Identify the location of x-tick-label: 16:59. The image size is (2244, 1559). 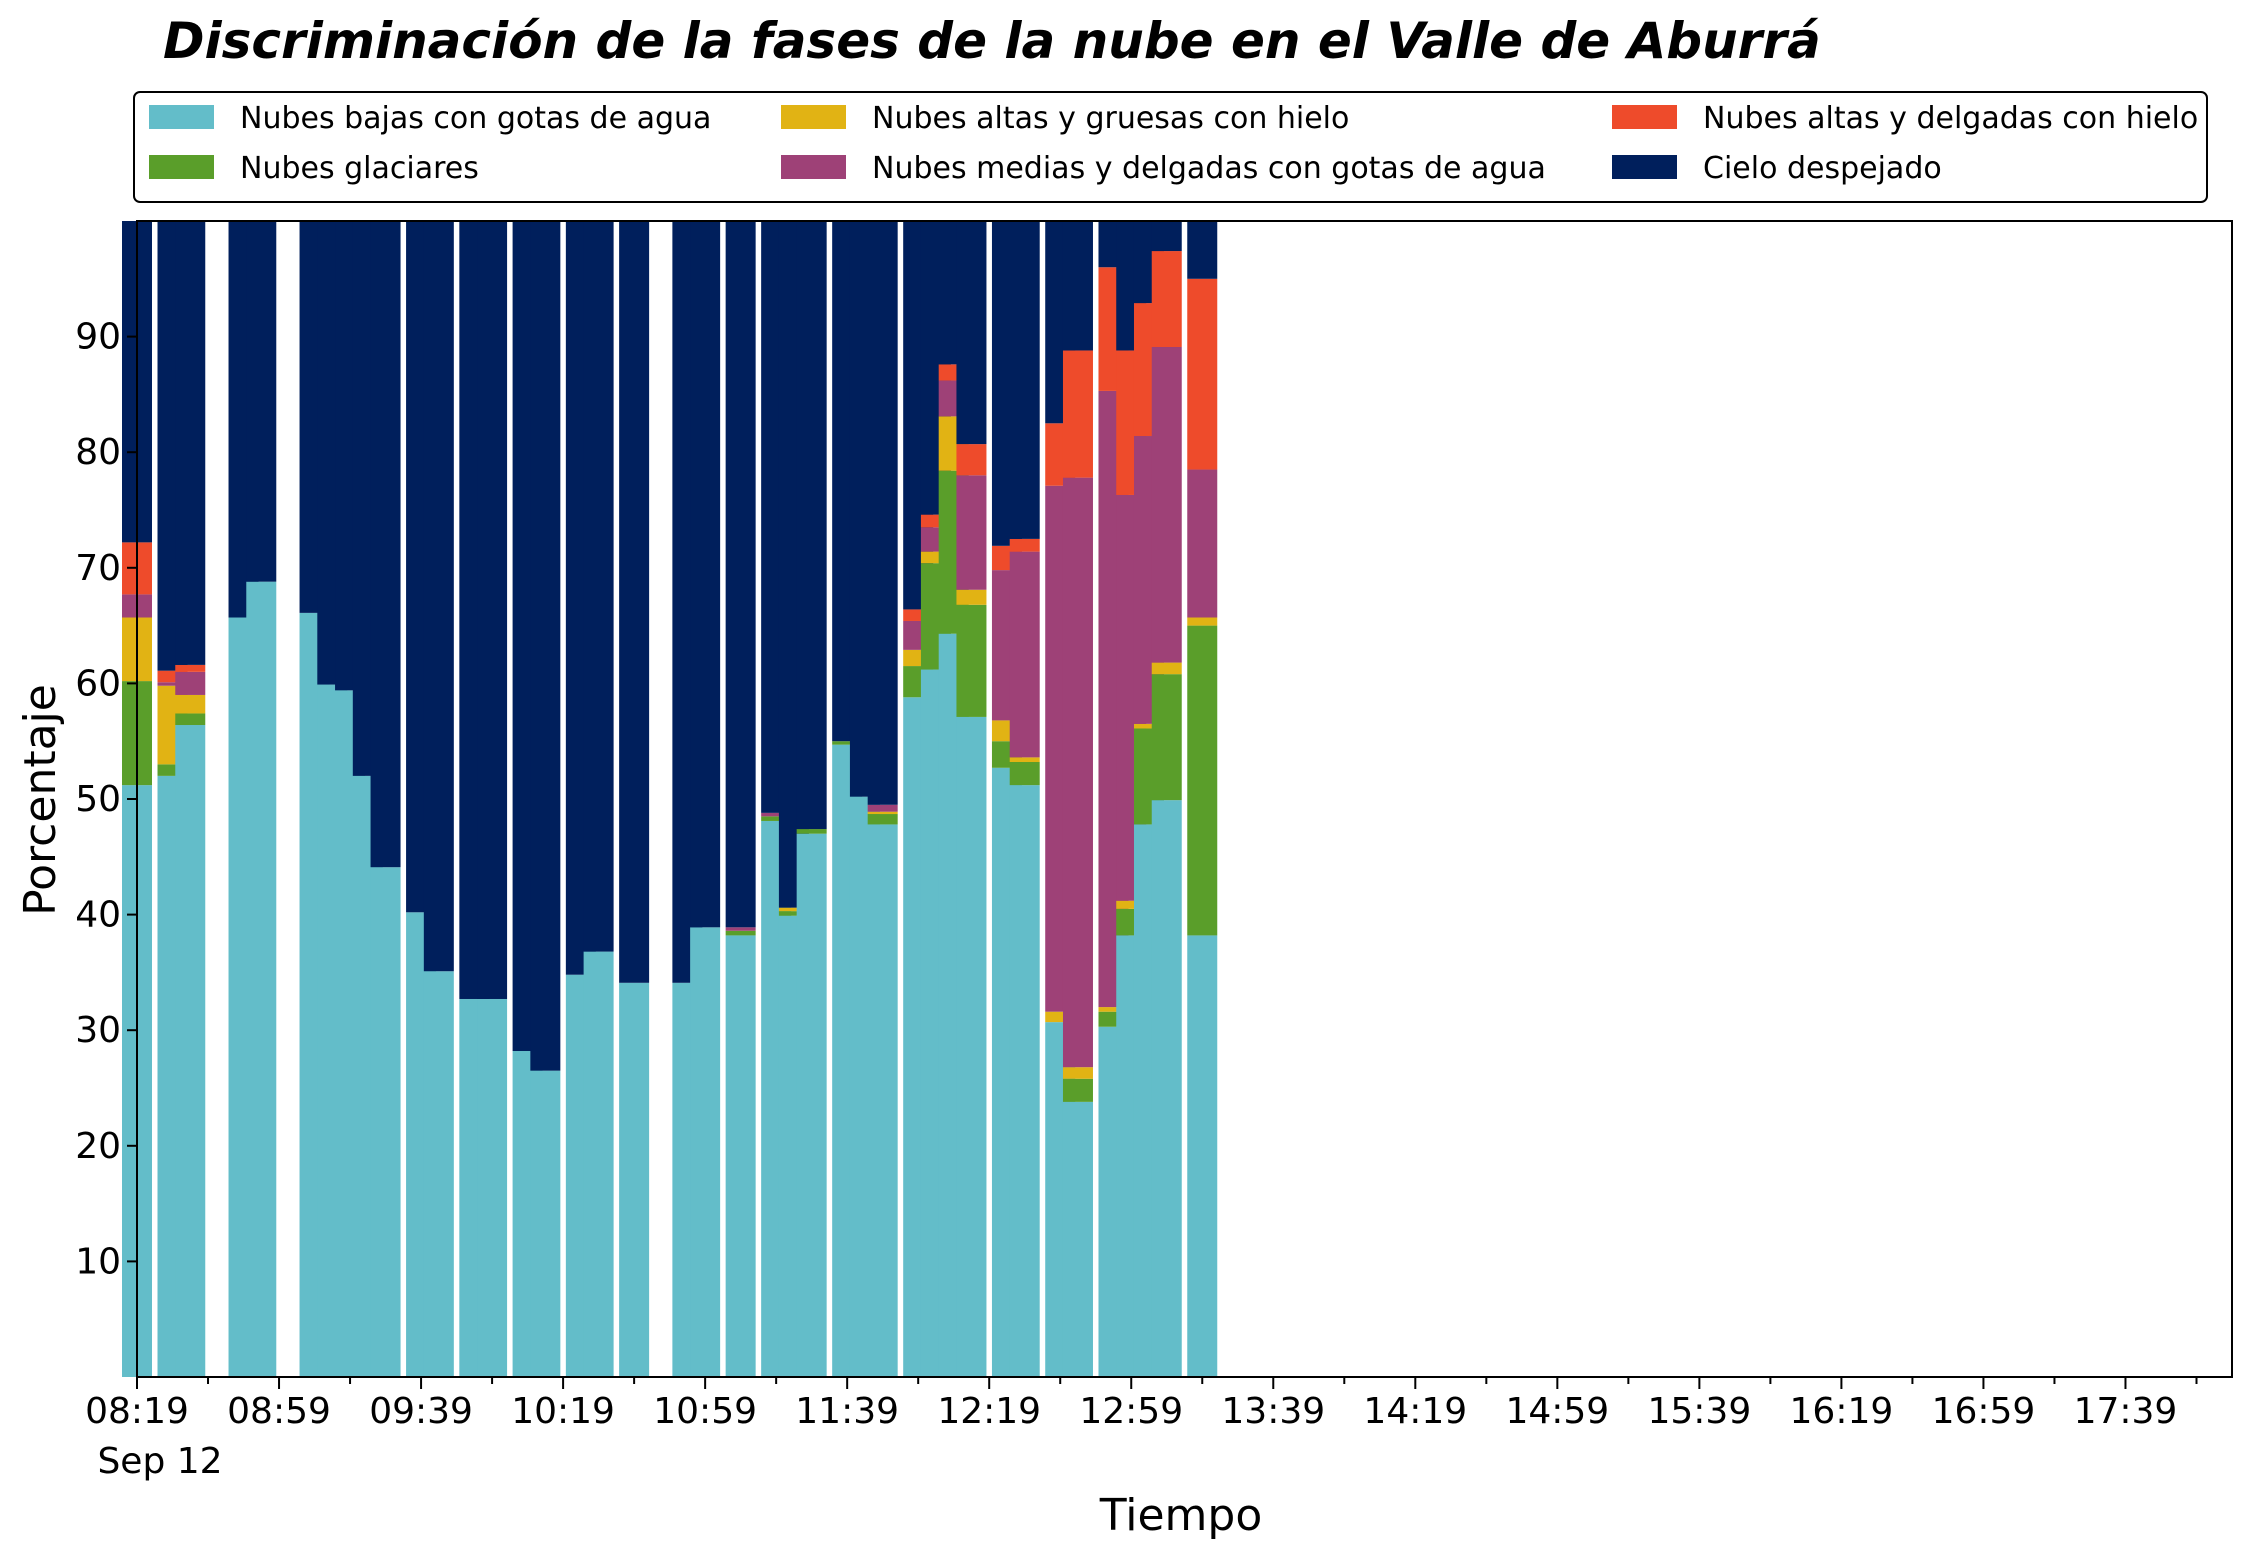
(1984, 1411).